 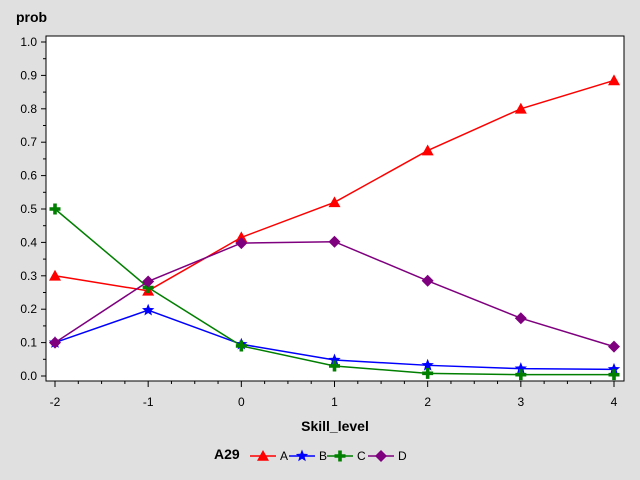 What do you see at coordinates (28, 276) in the screenshot?
I see `y-tick-label: 0.3` at bounding box center [28, 276].